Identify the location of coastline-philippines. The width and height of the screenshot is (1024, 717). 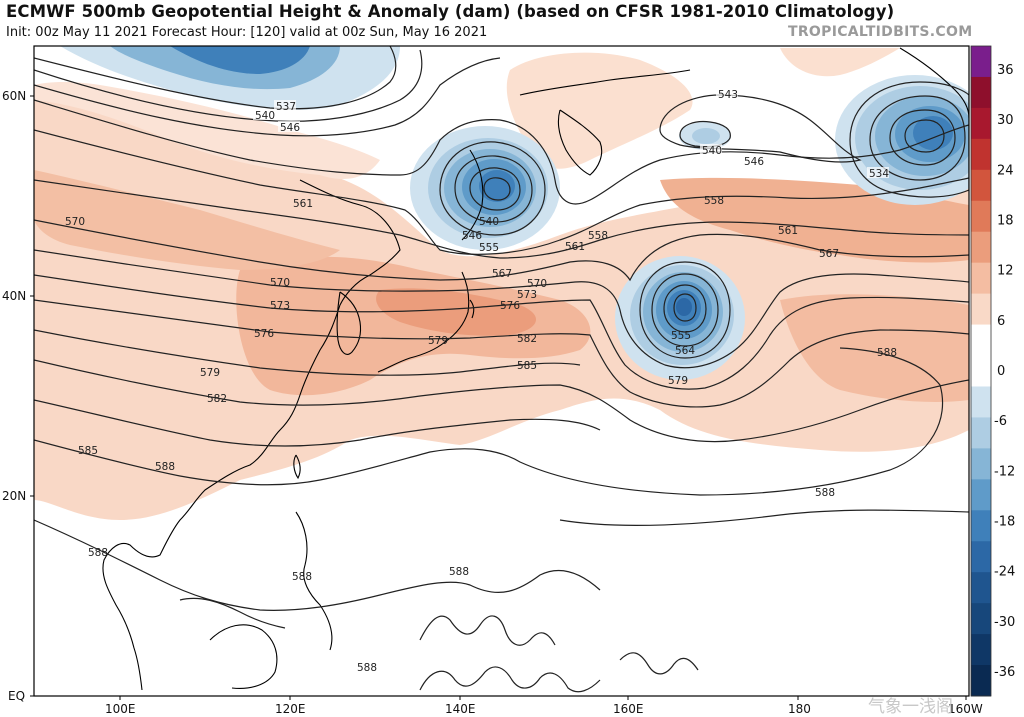
(314, 581).